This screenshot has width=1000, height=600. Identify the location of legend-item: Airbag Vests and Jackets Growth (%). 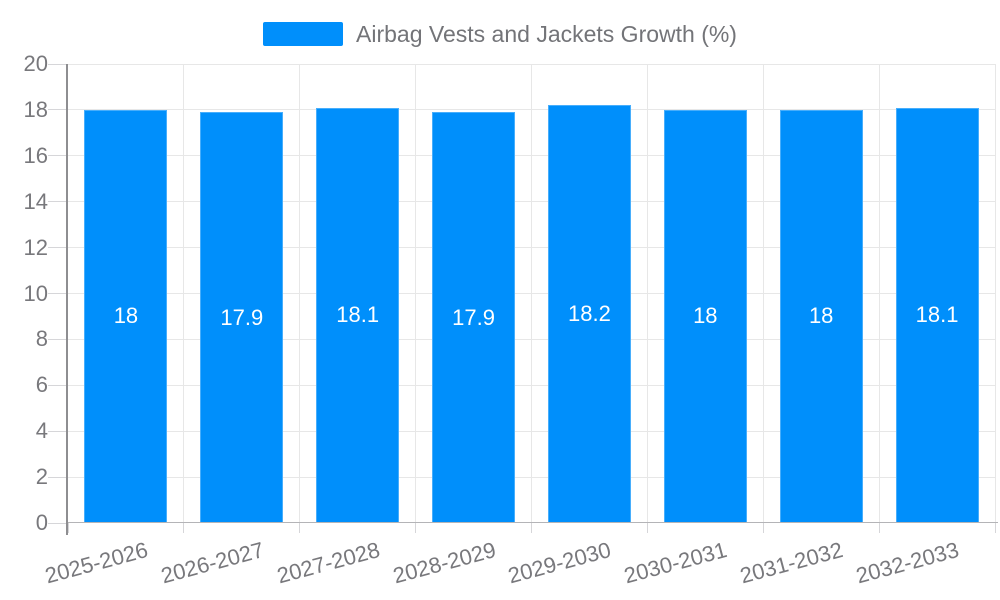
(500, 34).